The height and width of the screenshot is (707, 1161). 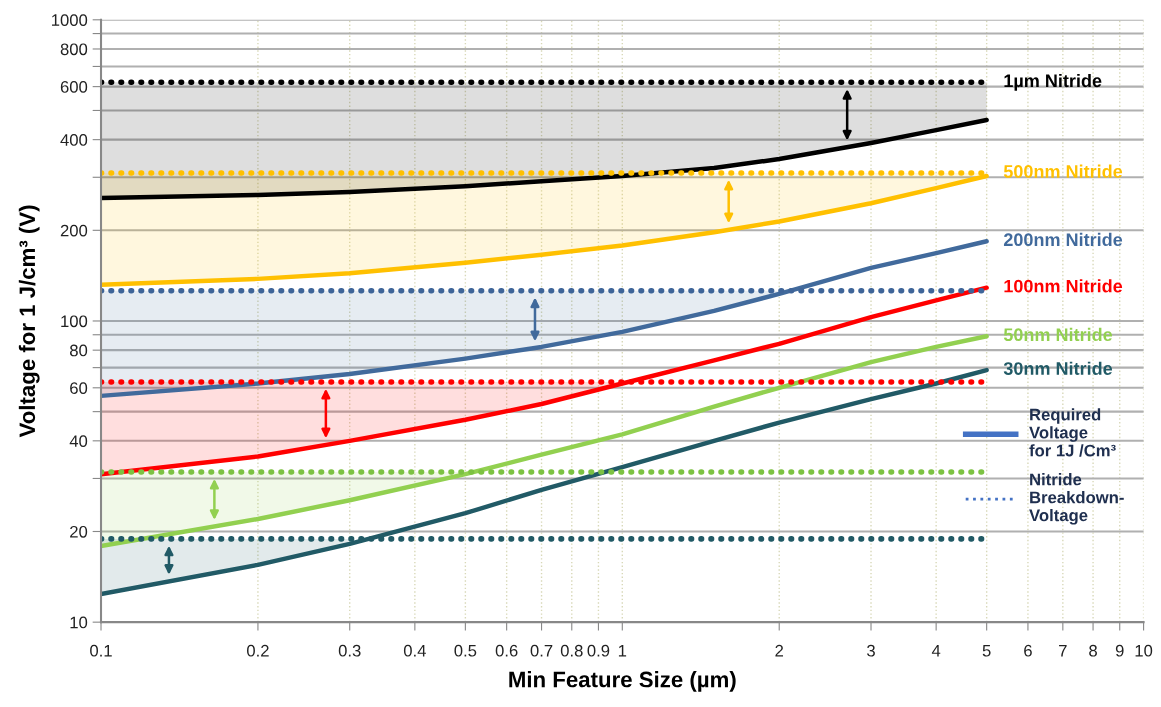 What do you see at coordinates (506, 650) in the screenshot?
I see `x-tick-label: 0.6` at bounding box center [506, 650].